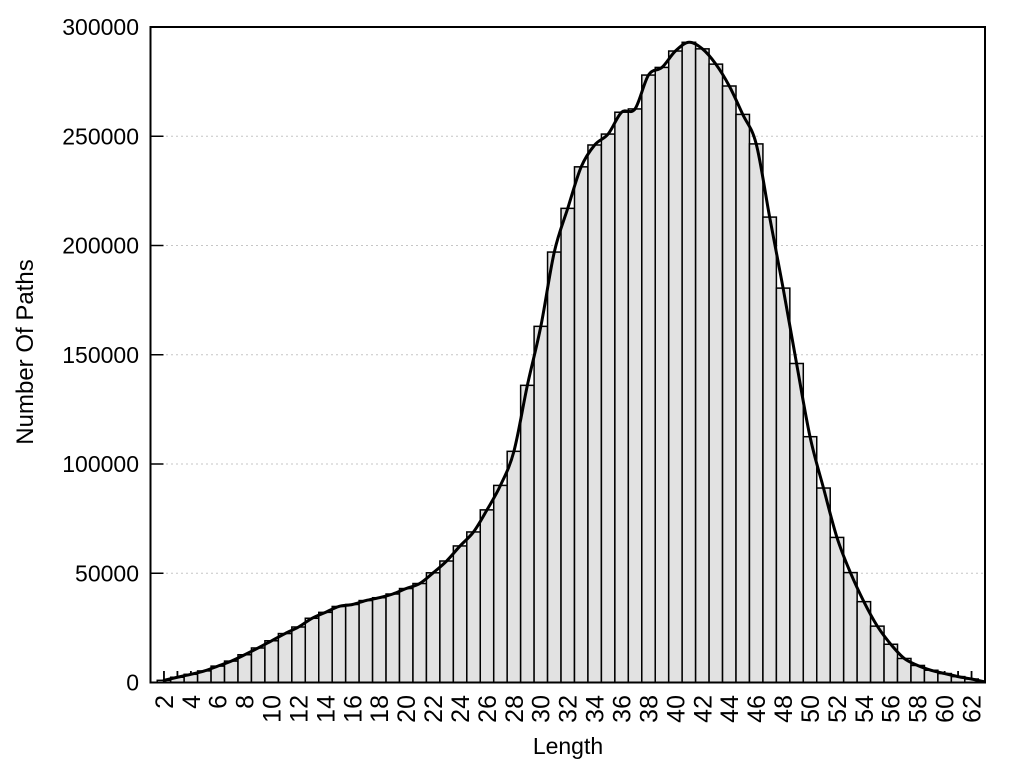  What do you see at coordinates (326, 709) in the screenshot?
I see `svg-text: 14` at bounding box center [326, 709].